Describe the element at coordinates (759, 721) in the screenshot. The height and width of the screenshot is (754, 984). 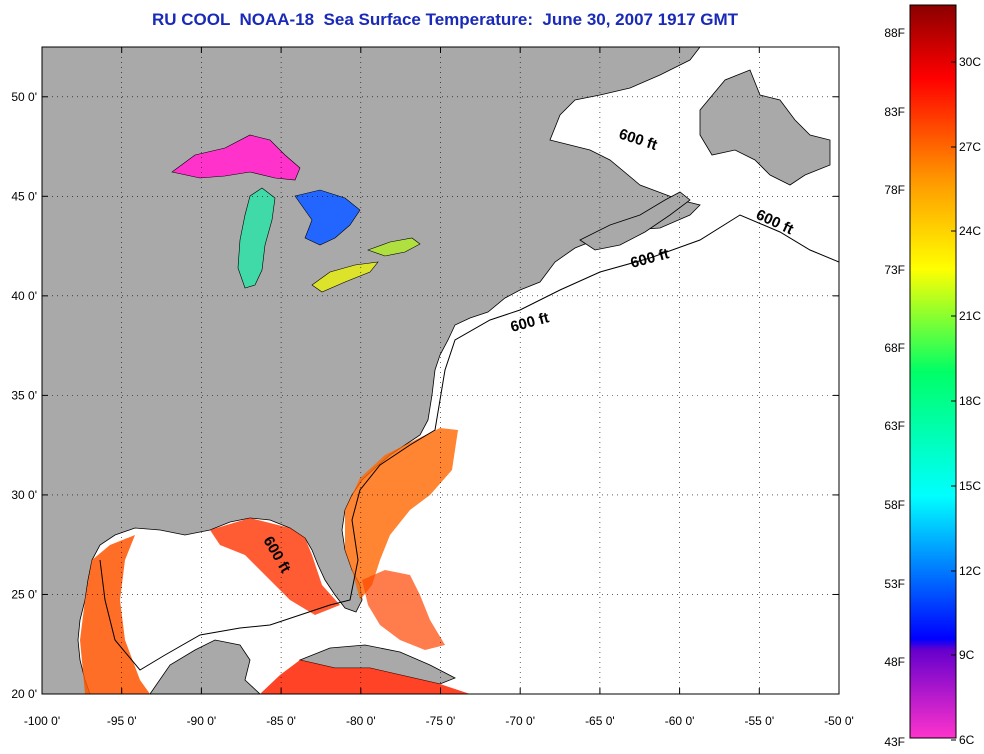
I see `lon-tick-label: -55 0'` at that location.